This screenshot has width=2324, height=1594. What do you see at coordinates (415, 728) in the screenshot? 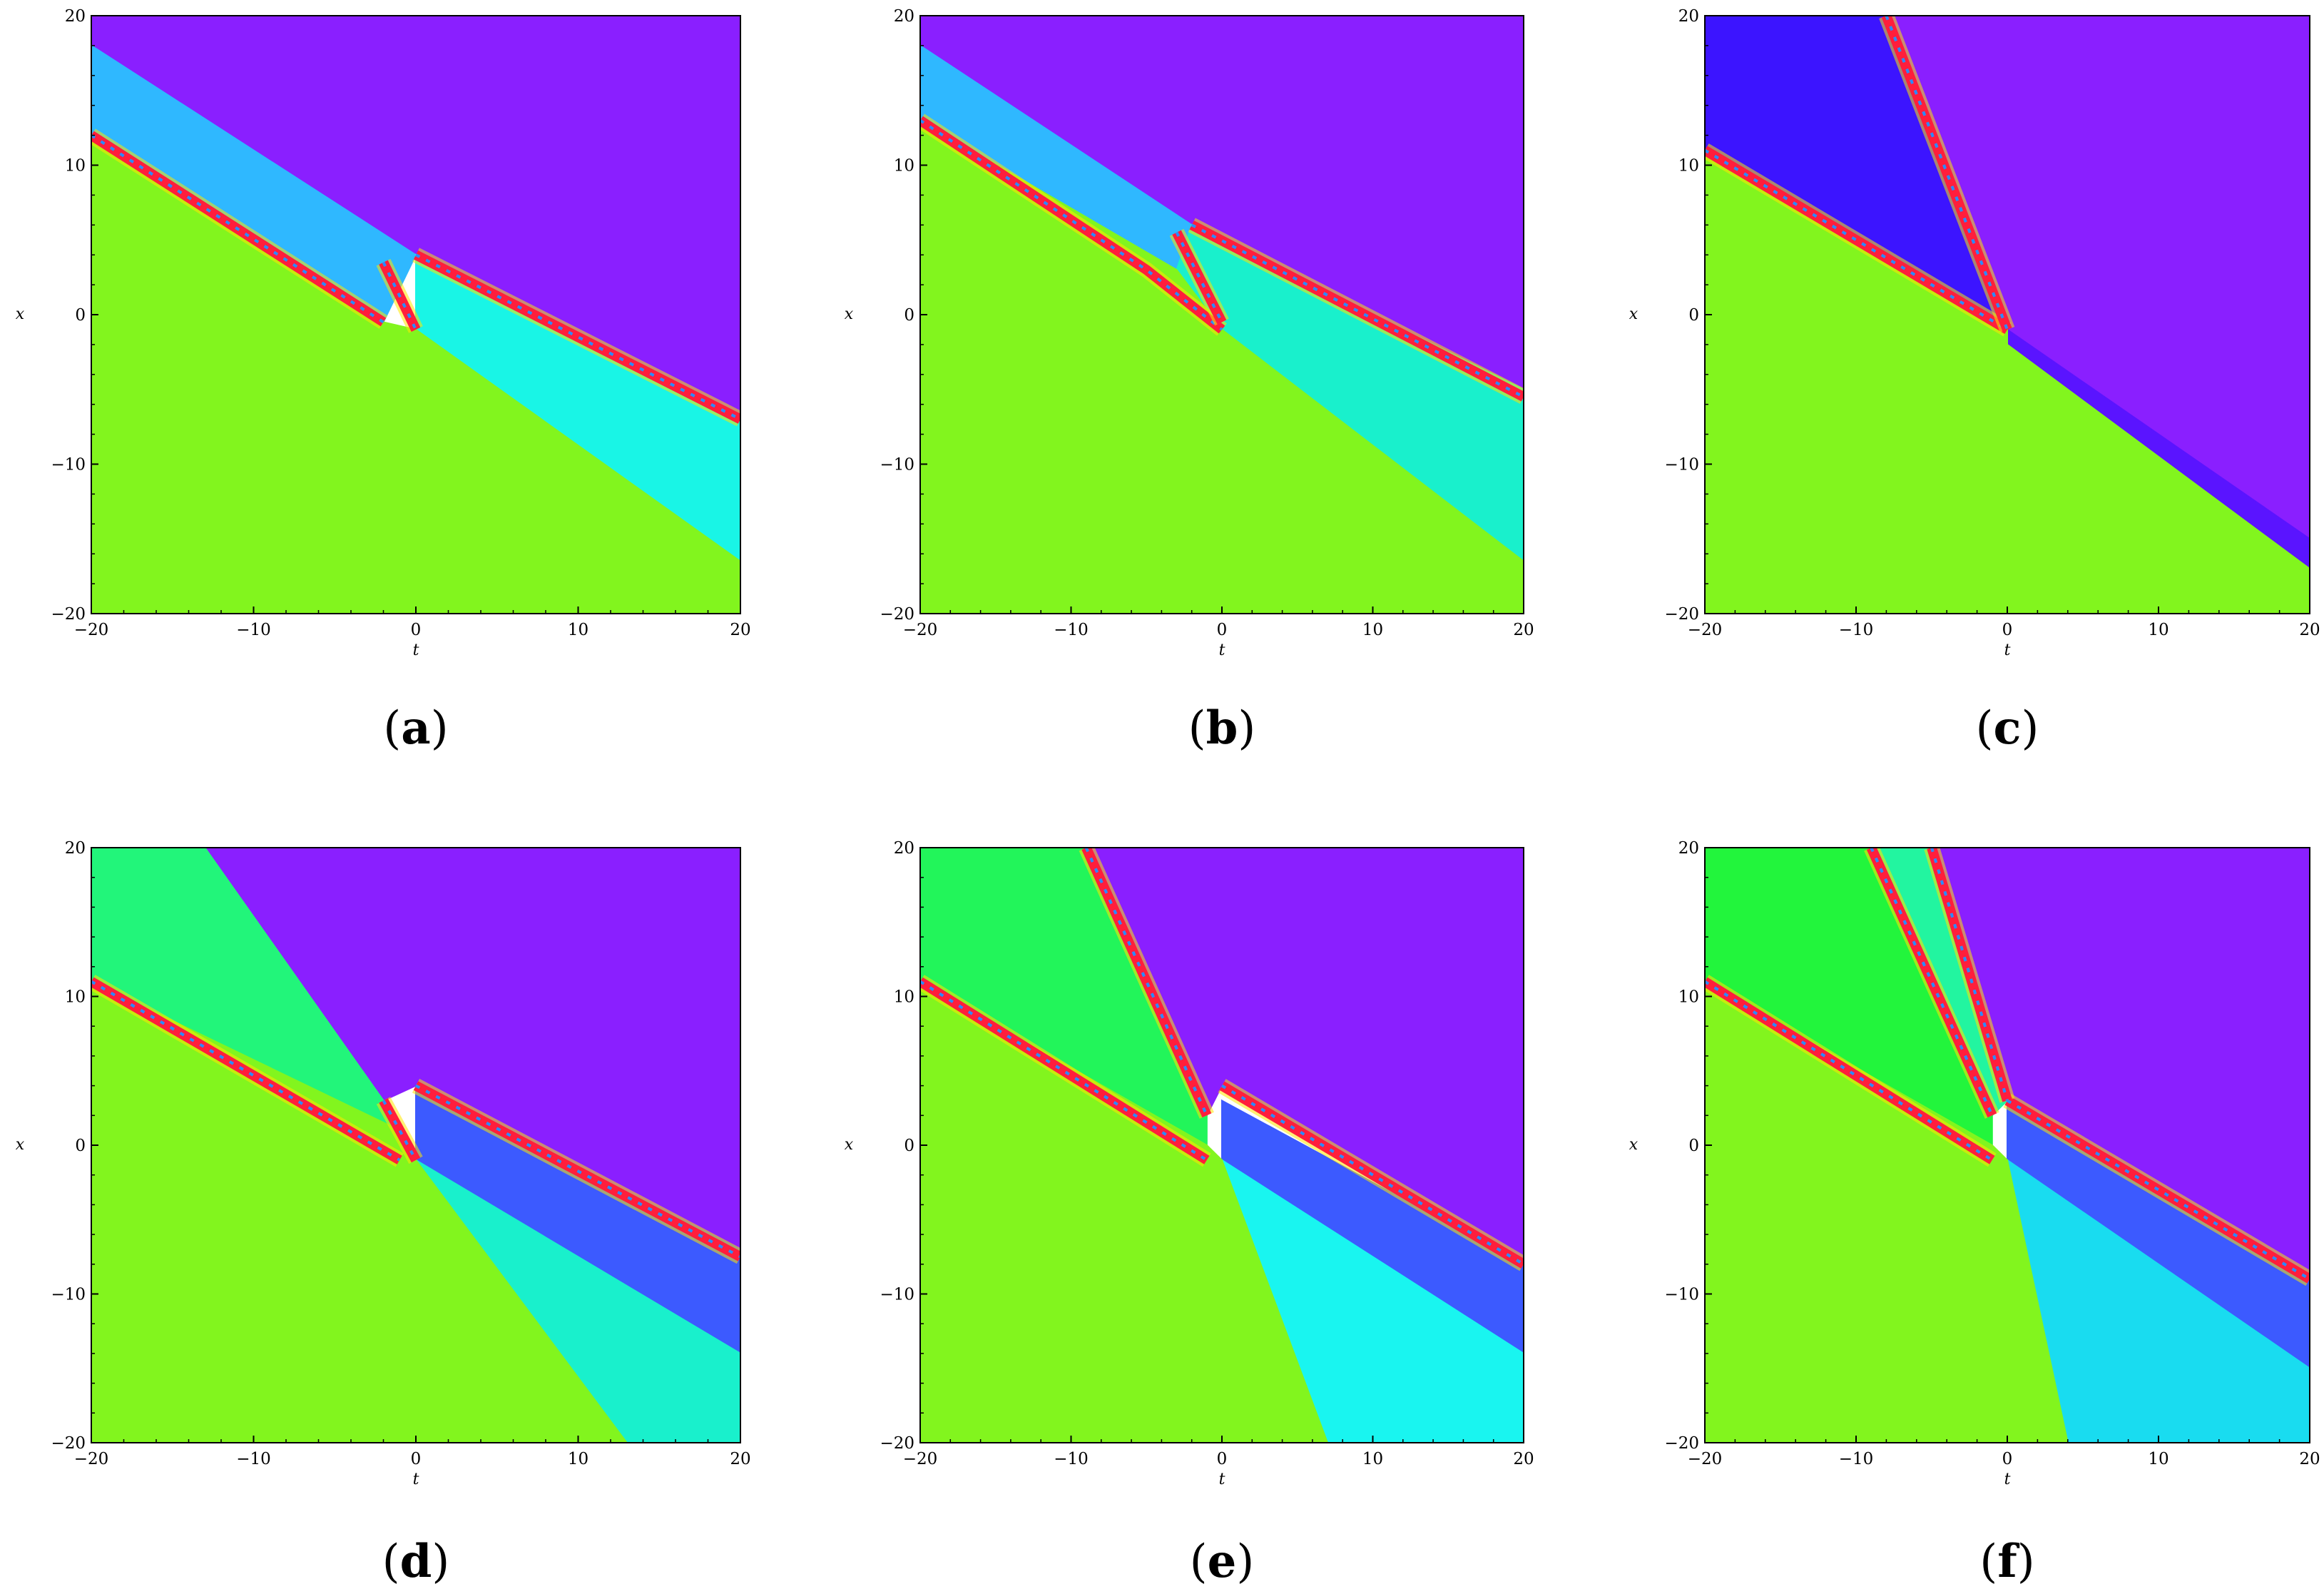
I see `panel-caption: (a)` at bounding box center [415, 728].